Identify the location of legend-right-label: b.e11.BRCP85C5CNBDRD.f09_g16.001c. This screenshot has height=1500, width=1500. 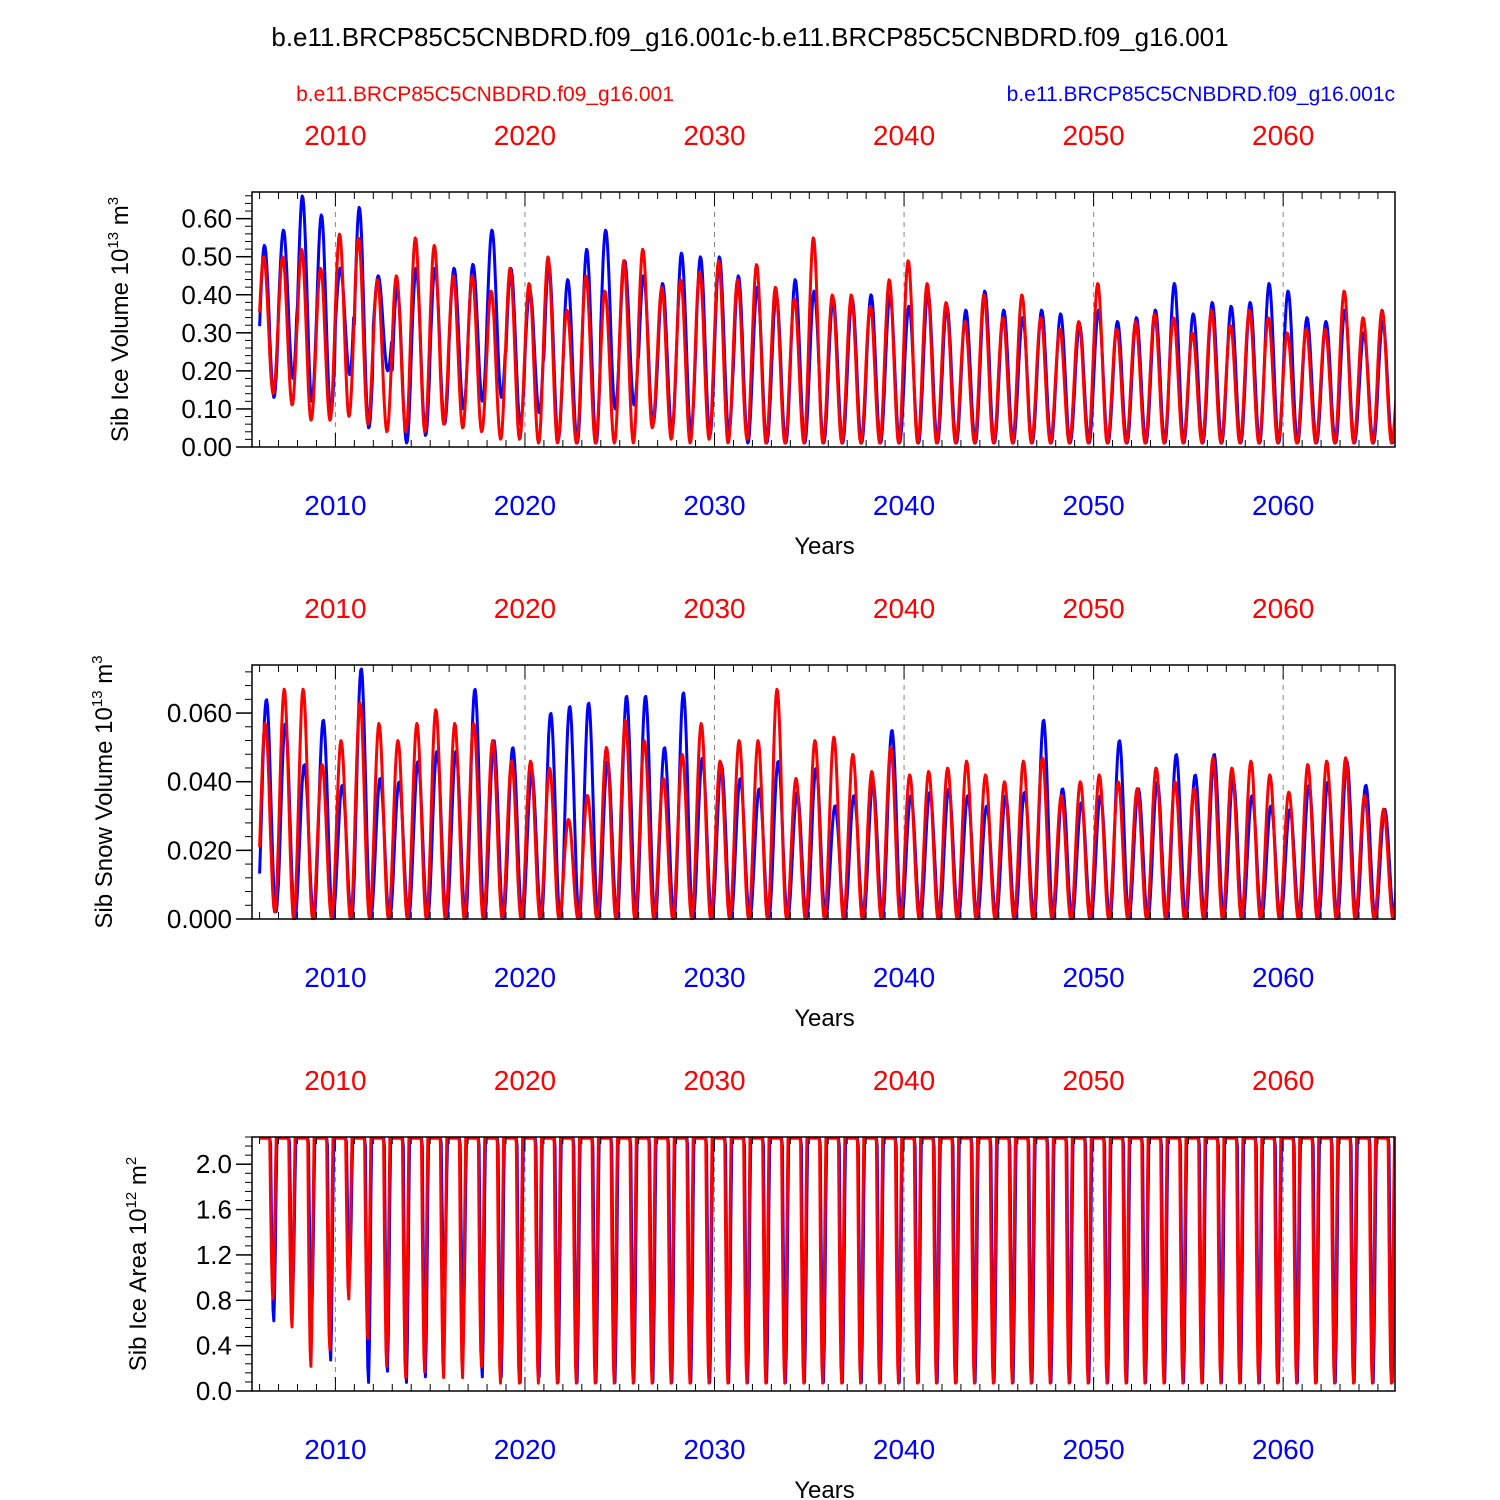
(1201, 94).